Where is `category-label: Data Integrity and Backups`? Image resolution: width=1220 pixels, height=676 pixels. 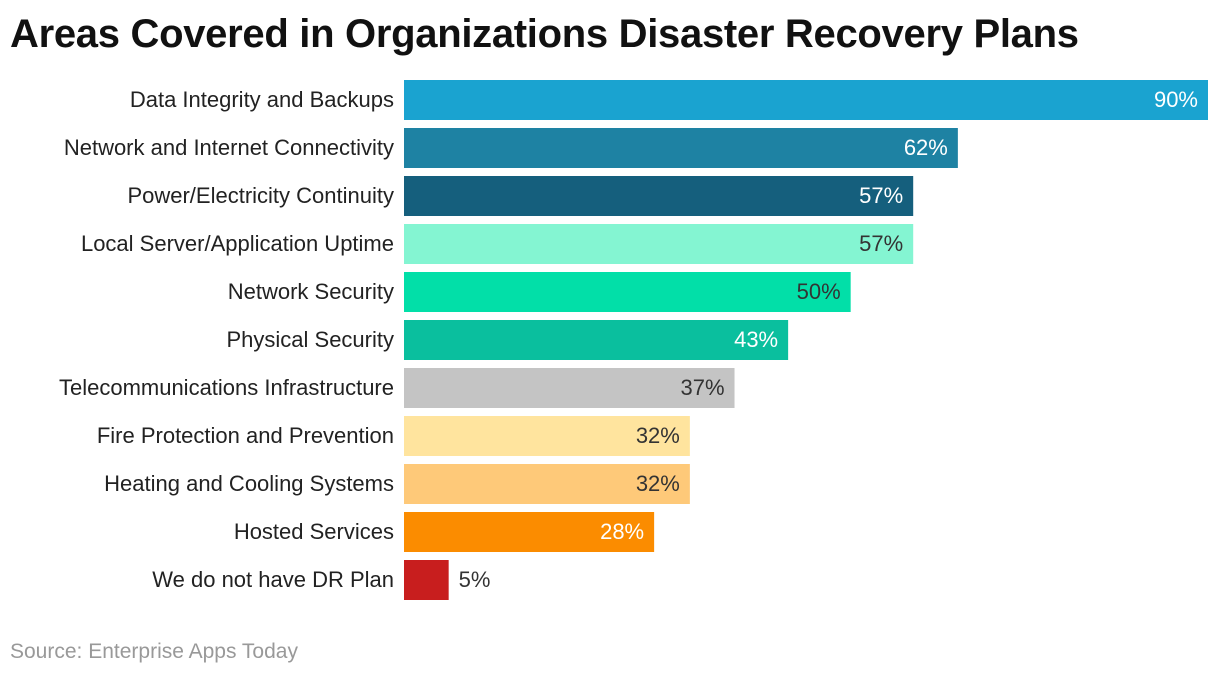
category-label: Data Integrity and Backups is located at coordinates (262, 99).